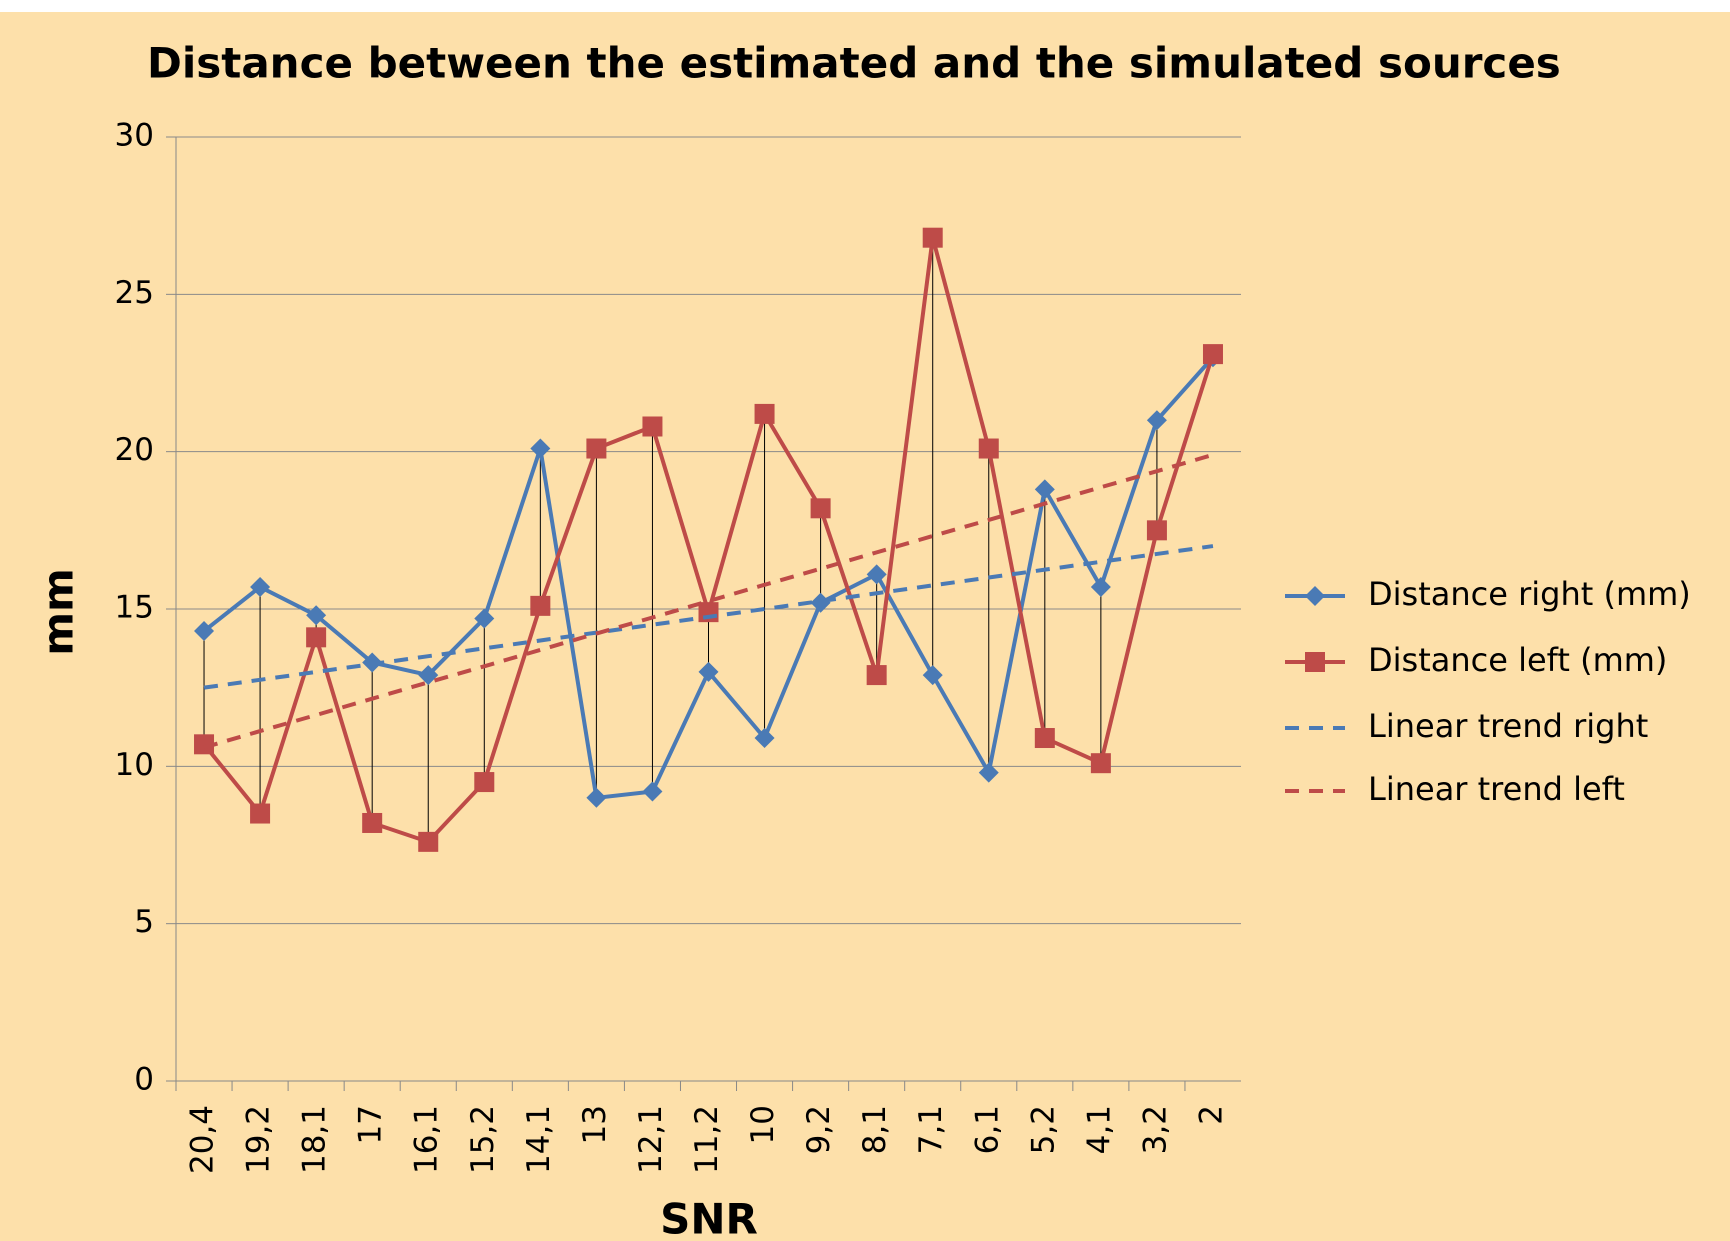  What do you see at coordinates (539, 1139) in the screenshot?
I see `x-tick-label: 14,1` at bounding box center [539, 1139].